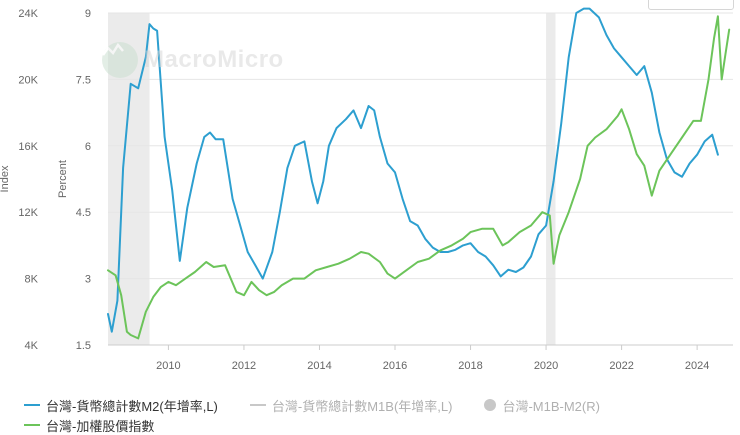 Image resolution: width=740 pixels, height=435 pixels. What do you see at coordinates (83, 213) in the screenshot?
I see `left-tick-label: 4.5` at bounding box center [83, 213].